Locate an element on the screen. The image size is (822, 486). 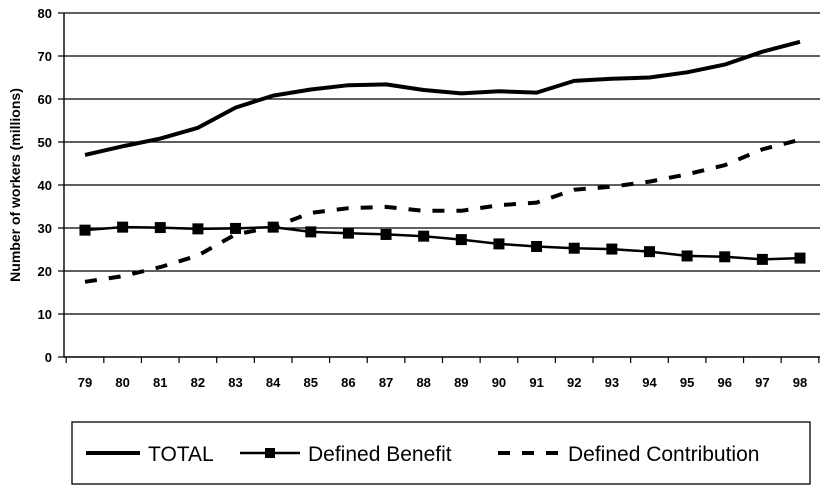
y-tick-label: 30 is located at coordinates (45, 228).